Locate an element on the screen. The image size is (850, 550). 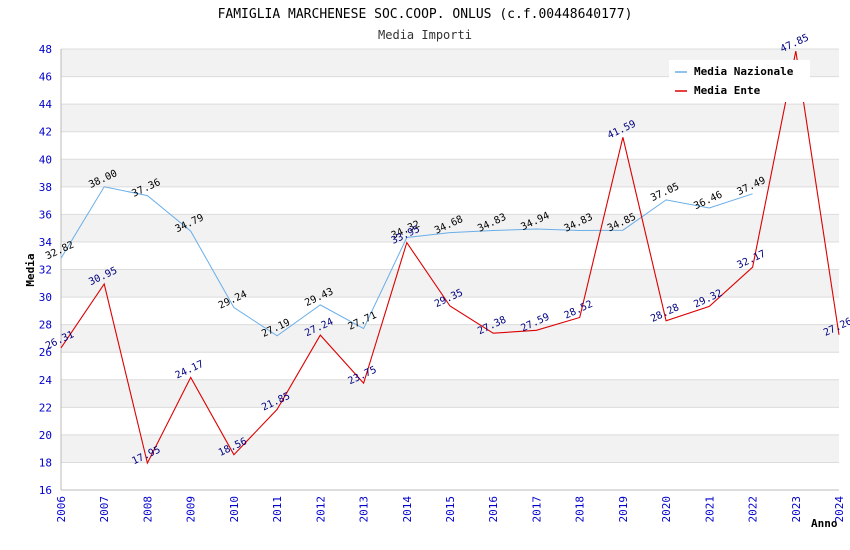
y-tick-label: 42 is located at coordinates (45, 132).